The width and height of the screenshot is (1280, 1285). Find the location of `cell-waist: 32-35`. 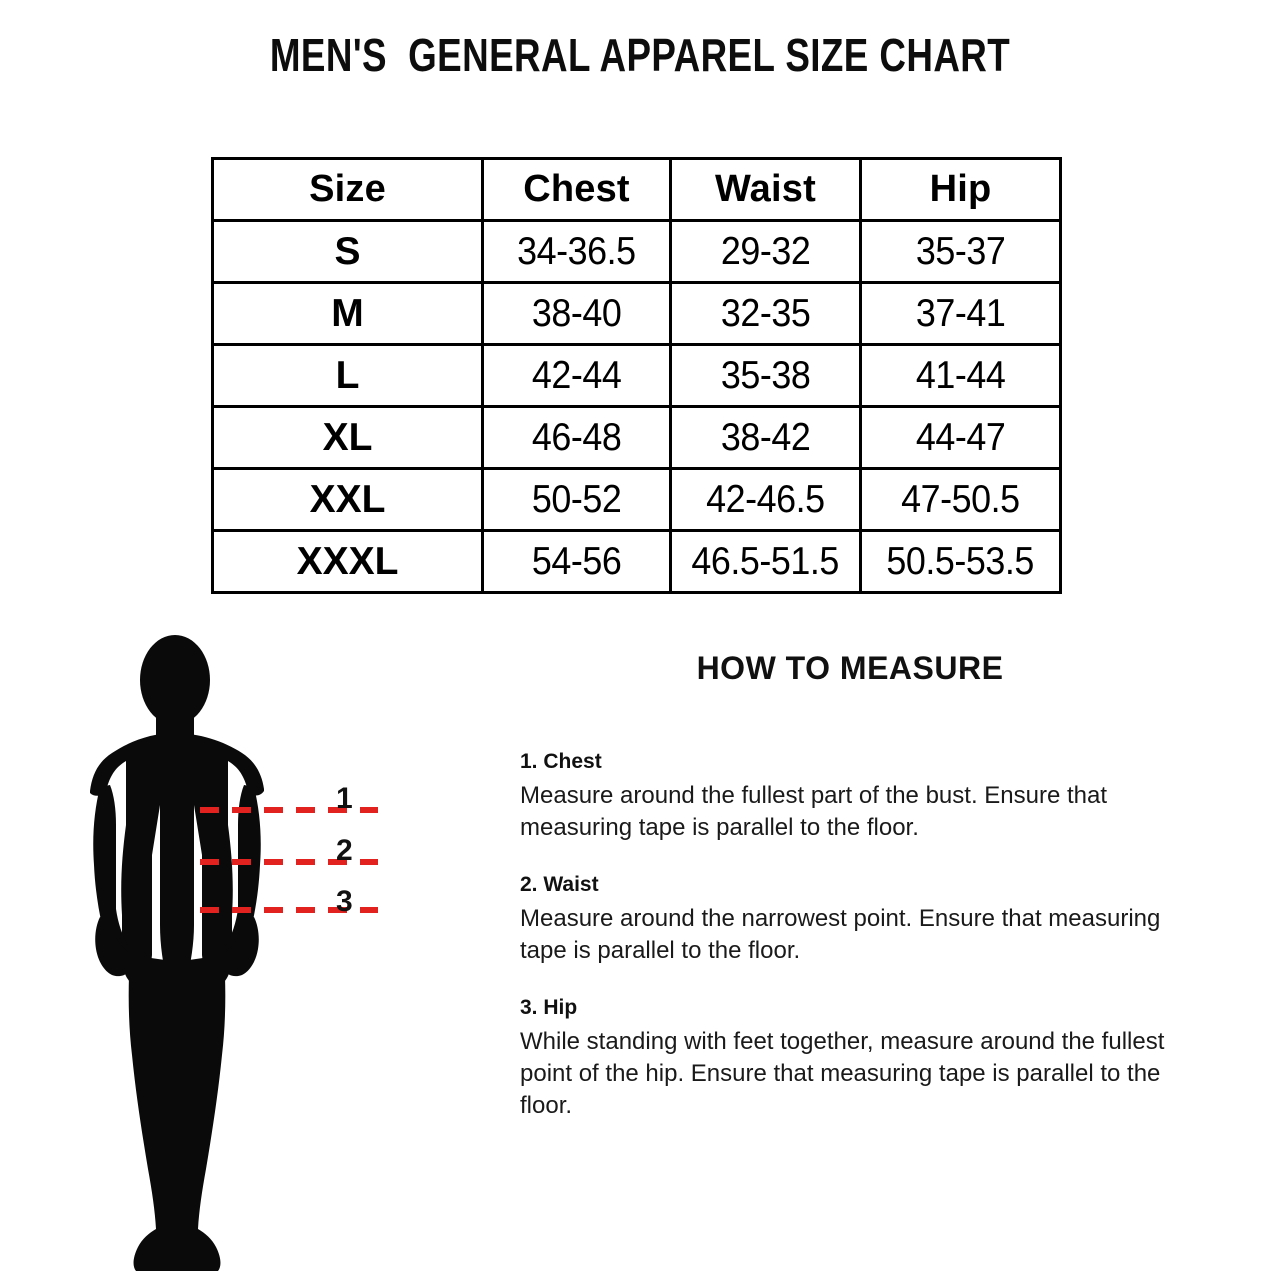

cell-waist: 32-35 is located at coordinates (765, 313).